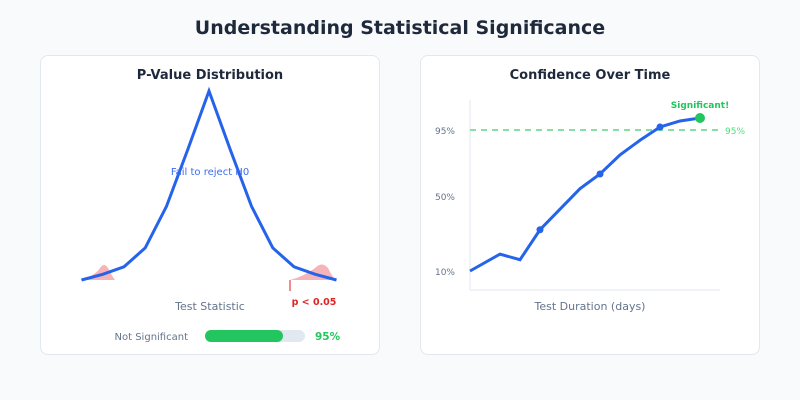  Describe the element at coordinates (445, 132) in the screenshot. I see `y-tick-95: 95%` at that location.